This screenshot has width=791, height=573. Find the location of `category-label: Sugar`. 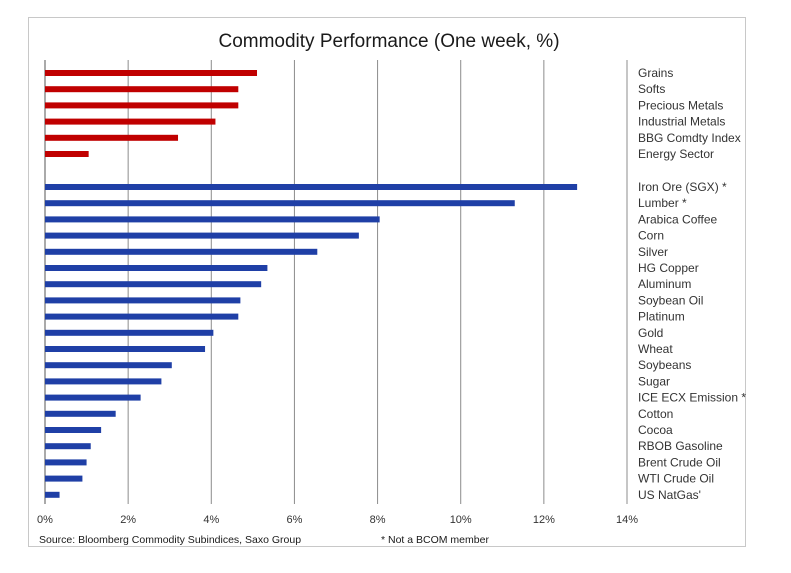

category-label: Sugar is located at coordinates (654, 381).